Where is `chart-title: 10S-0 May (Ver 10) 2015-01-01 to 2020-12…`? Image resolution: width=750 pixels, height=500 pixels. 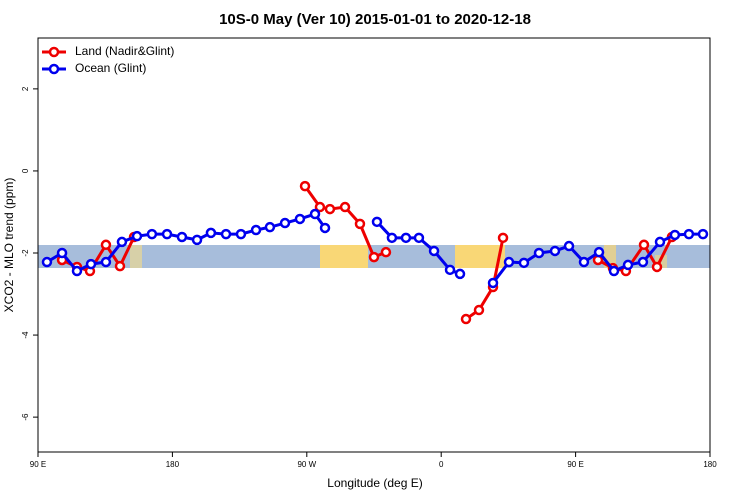
chart-title: 10S-0 May (Ver 10) 2015-01-01 to 2020-12… is located at coordinates (375, 19).